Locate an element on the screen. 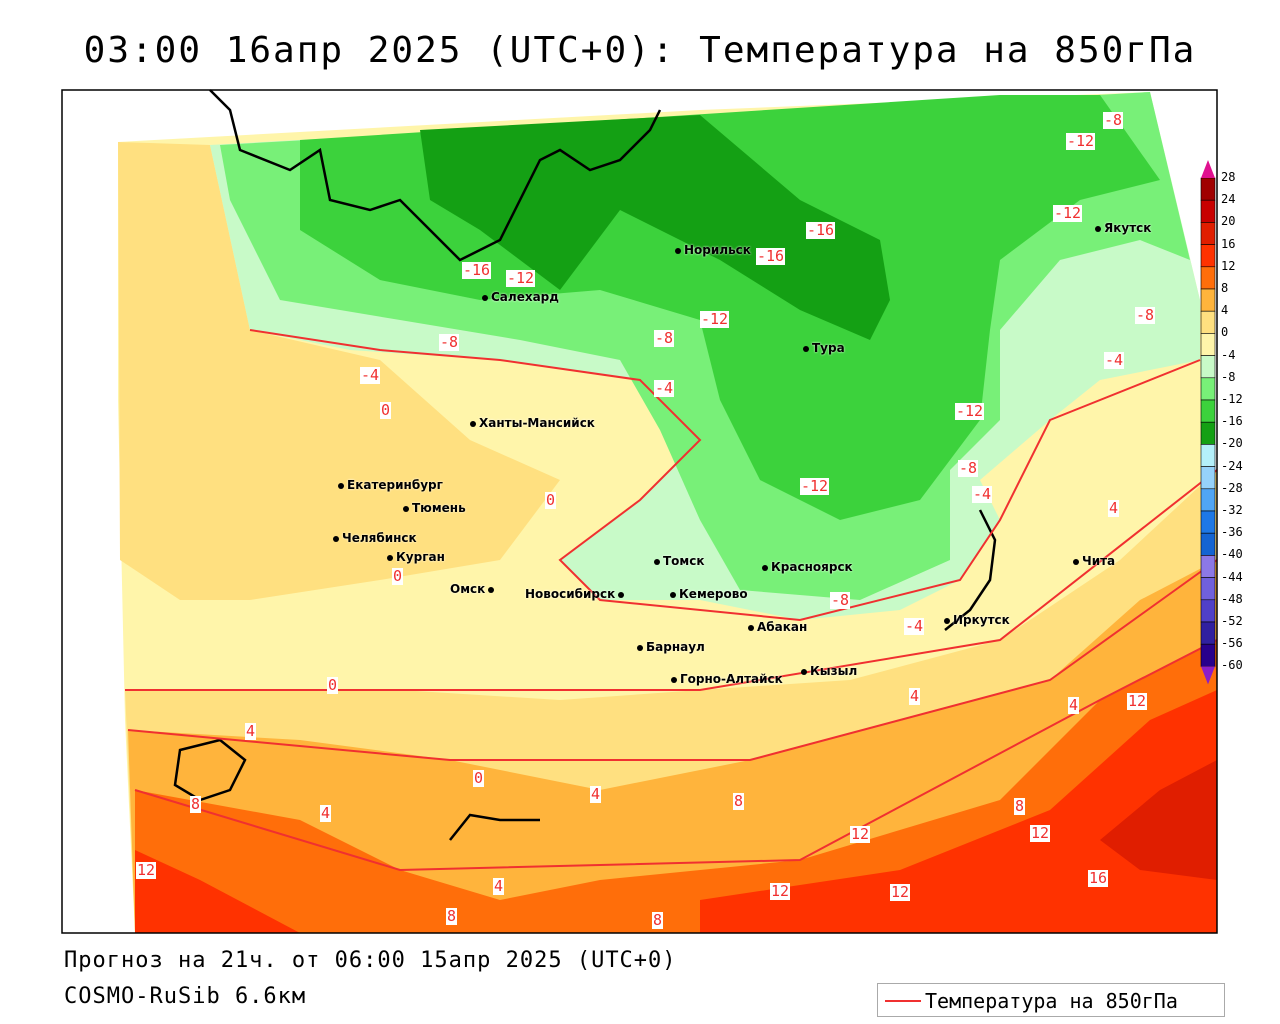 Image resolution: width=1280 pixels, height=1024 pixels. city-label: Новосибирск is located at coordinates (576, 594).